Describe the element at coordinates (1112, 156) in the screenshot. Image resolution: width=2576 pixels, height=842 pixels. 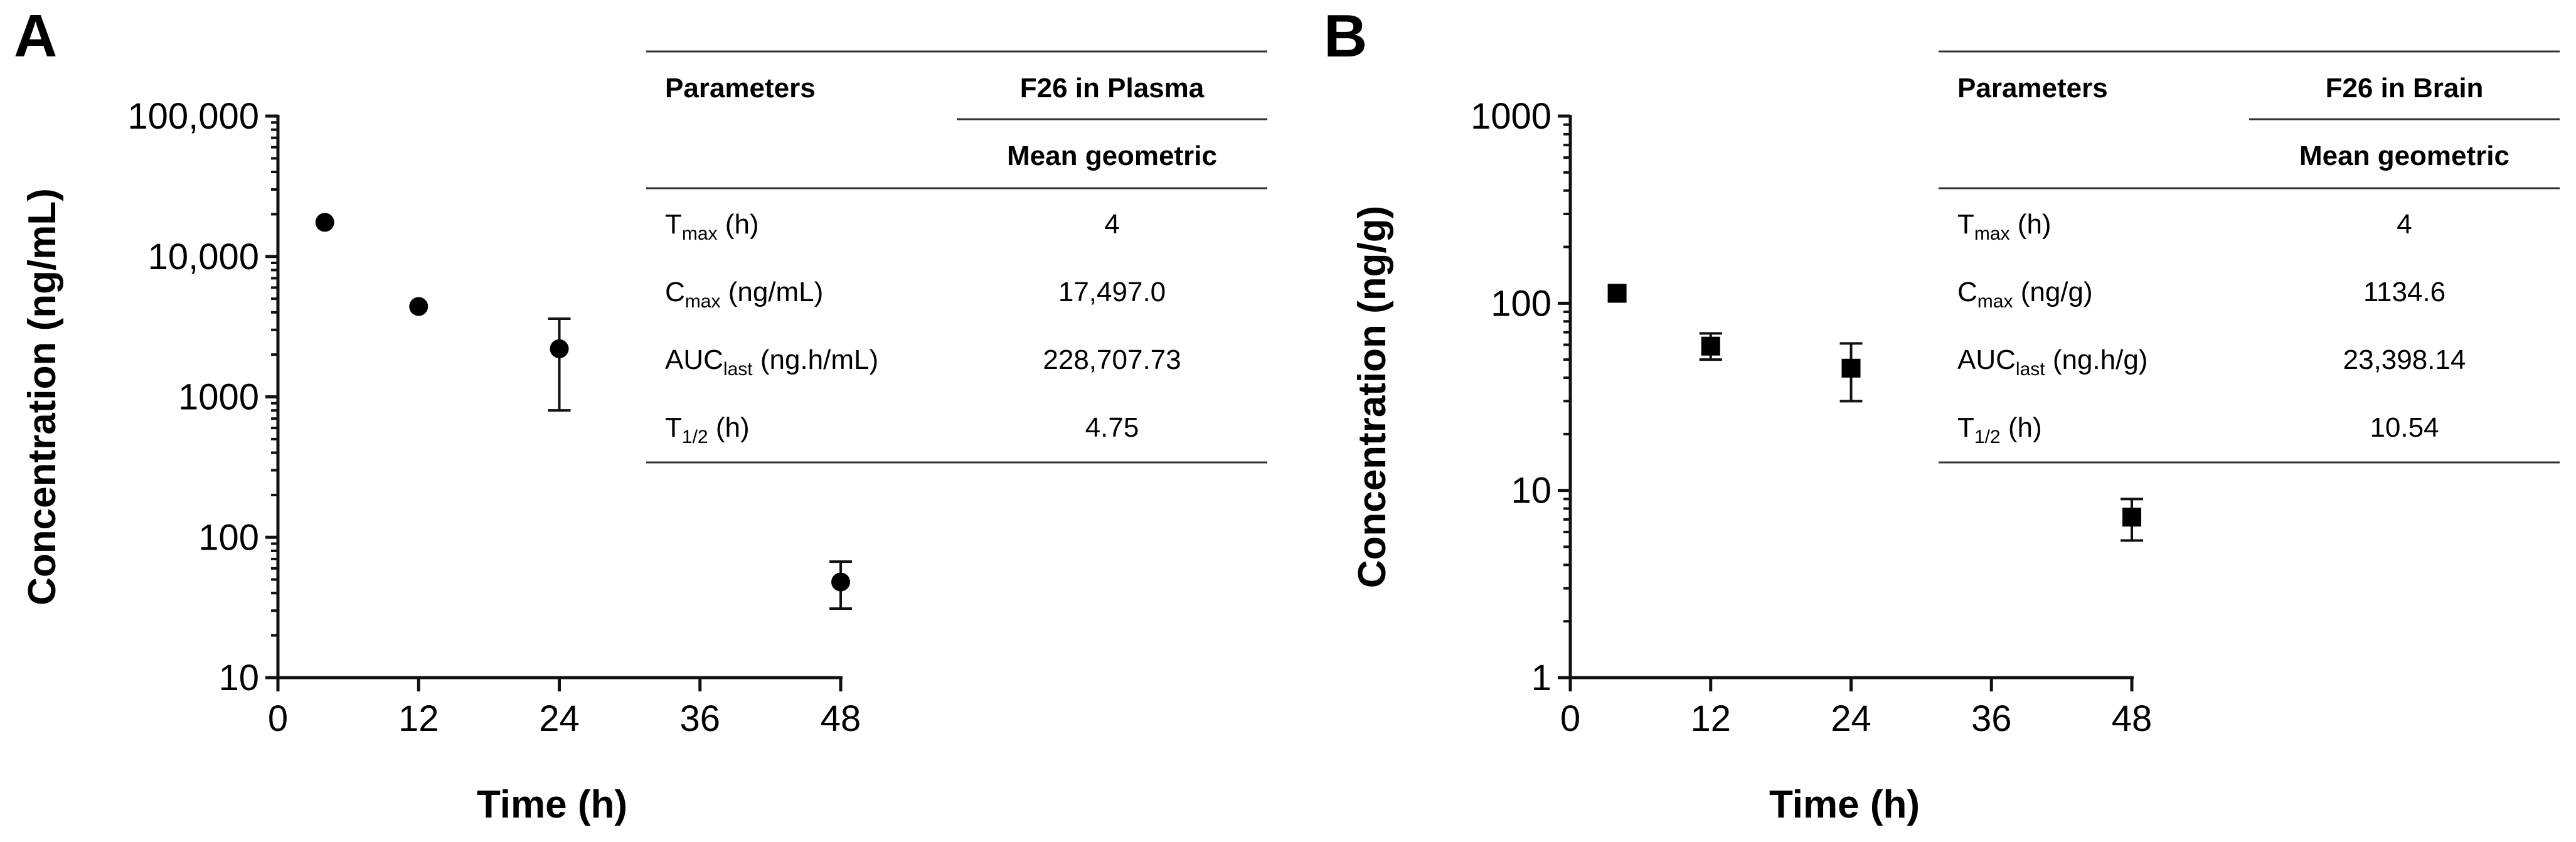
I see `panel-a-table-col2-subheader: Mean geometric` at that location.